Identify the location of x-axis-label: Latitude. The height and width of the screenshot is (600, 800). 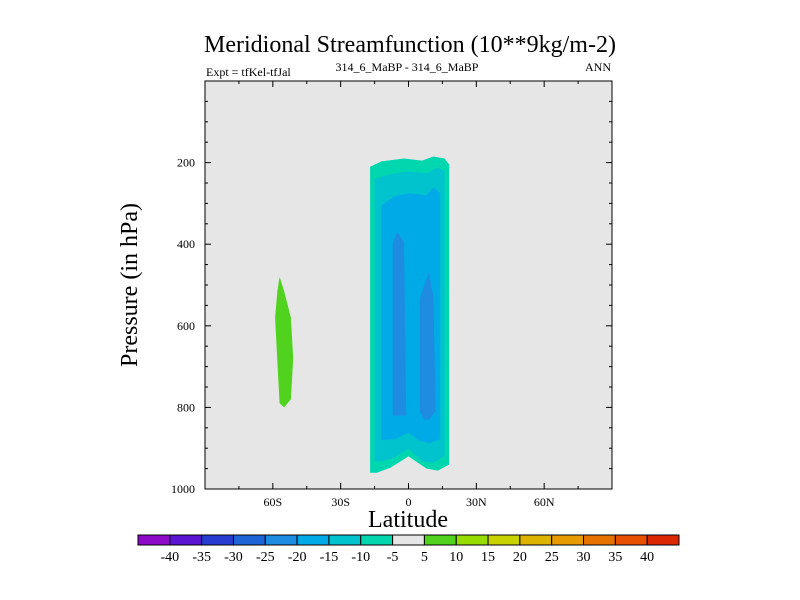
(408, 520).